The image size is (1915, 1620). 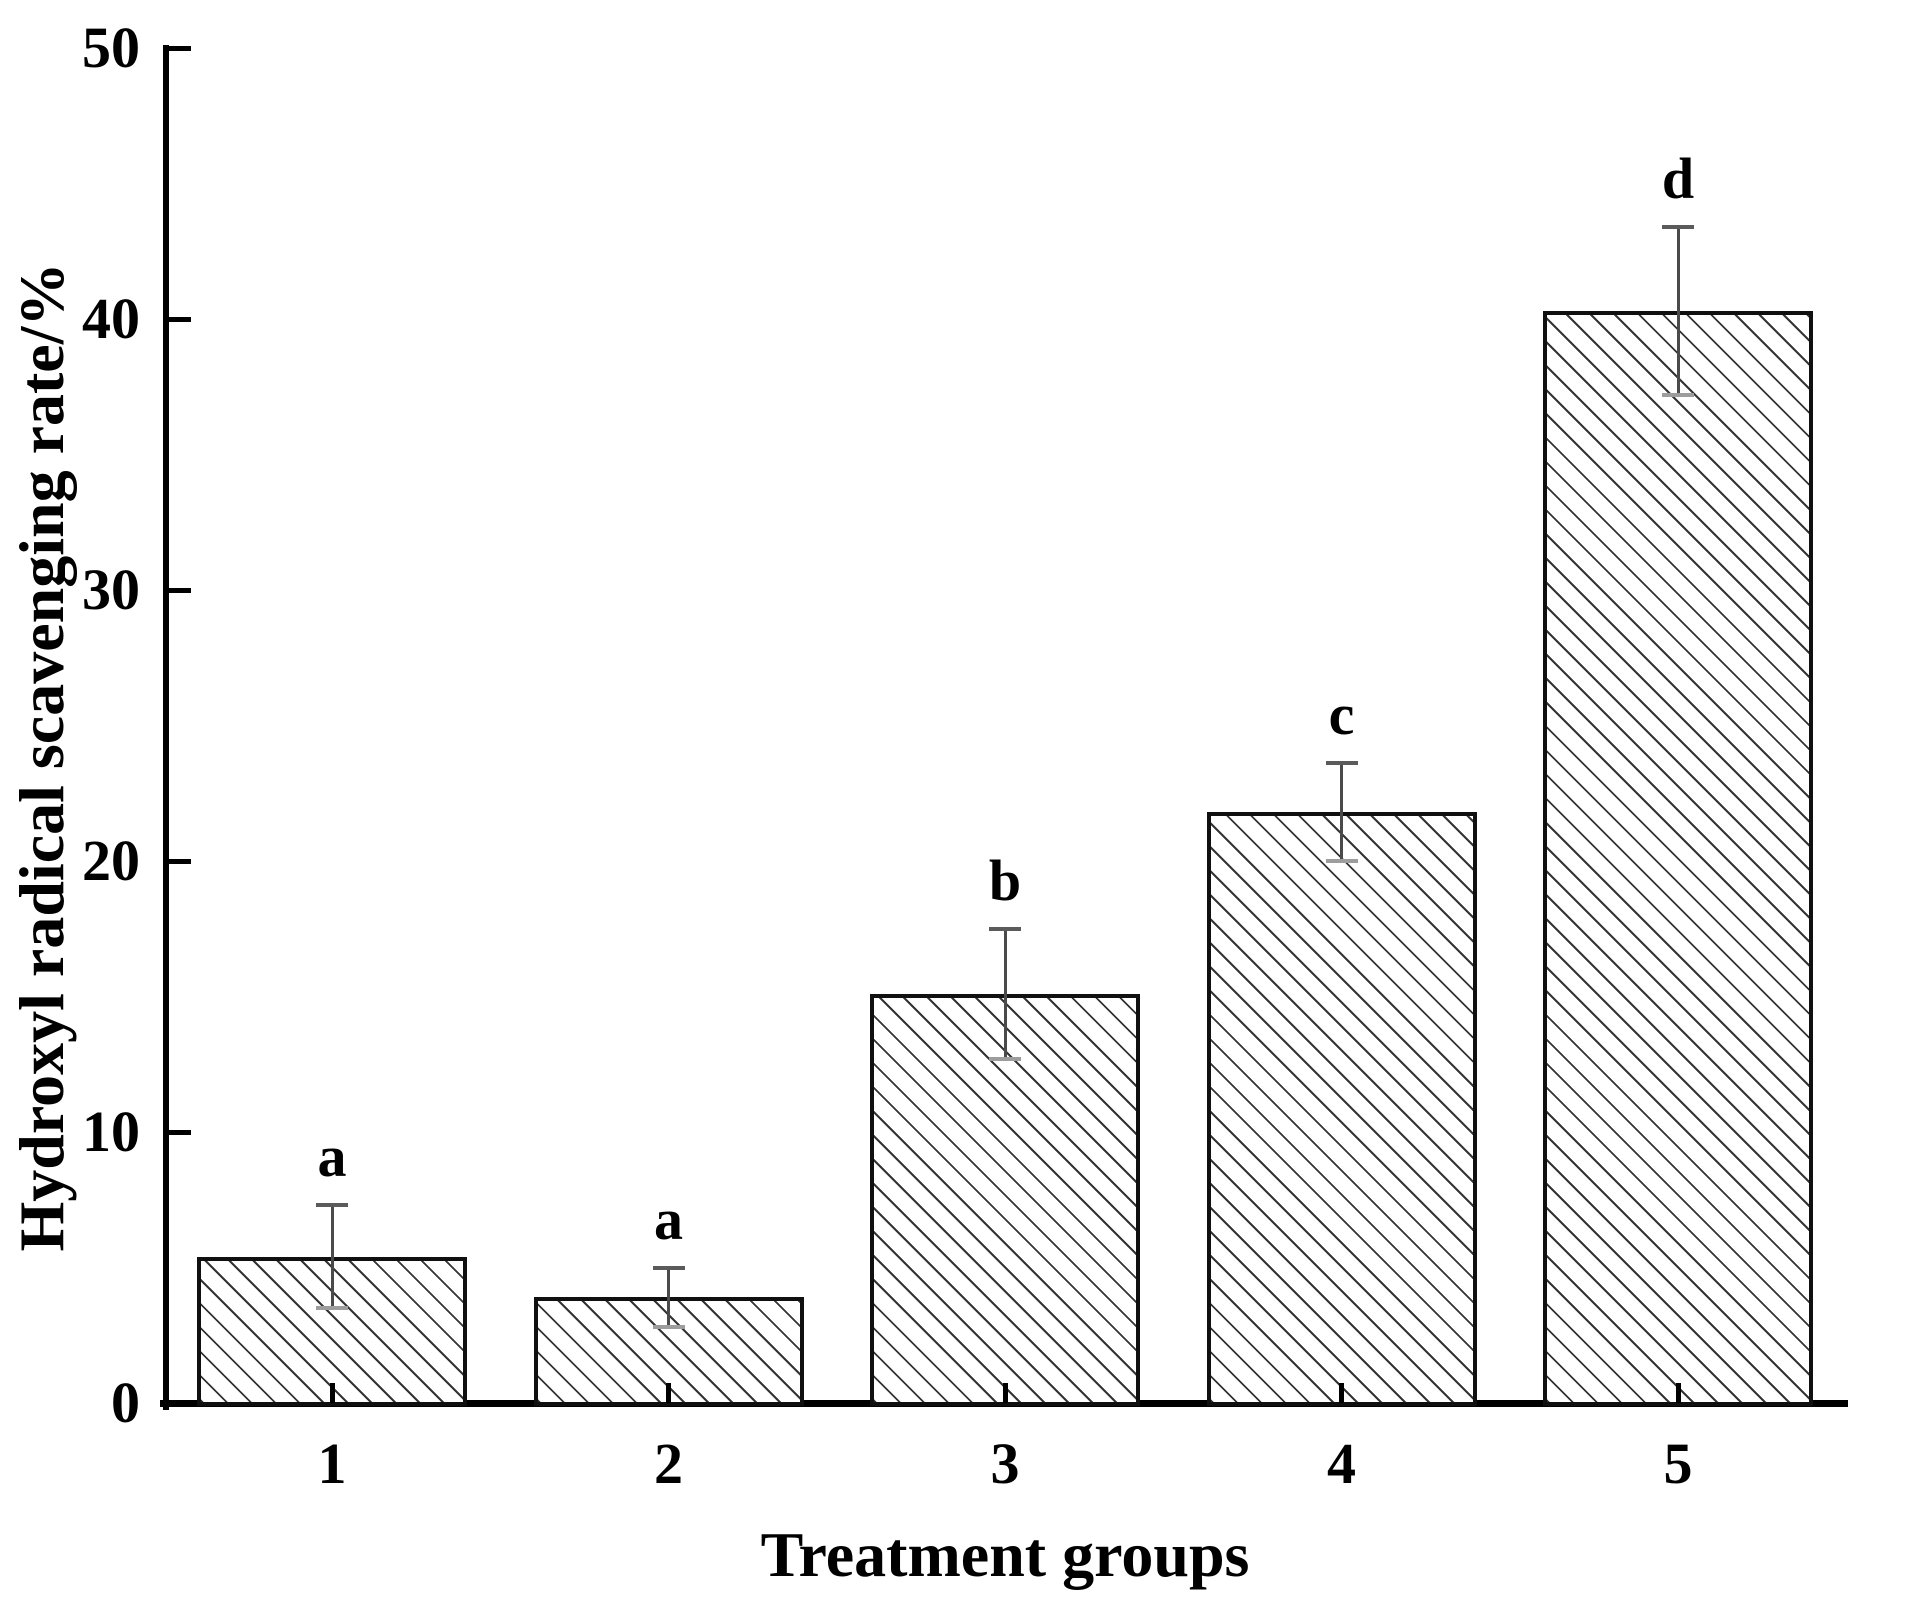 I want to click on y-tick-label: 40, so click(x=111, y=318).